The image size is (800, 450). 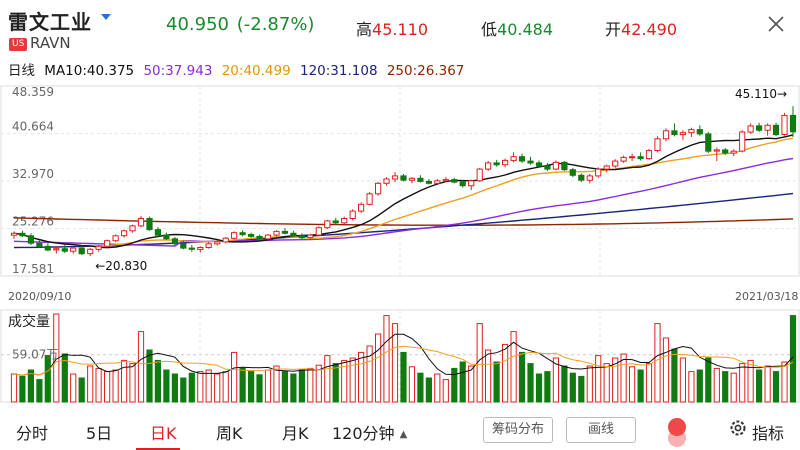 I want to click on close-button, so click(x=776, y=24).